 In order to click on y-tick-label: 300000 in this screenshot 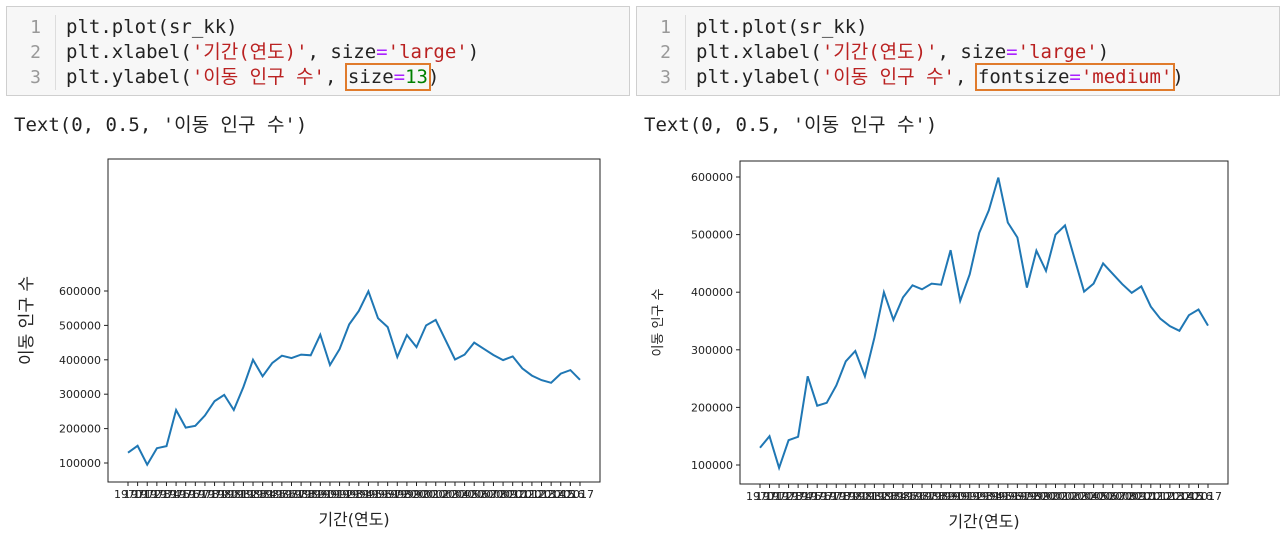, I will do `click(712, 350)`.